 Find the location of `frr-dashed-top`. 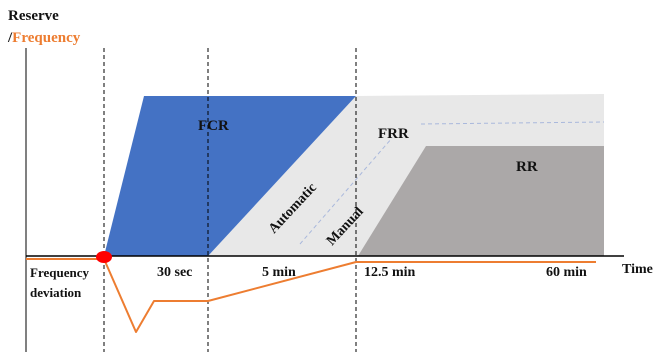

frr-dashed-top is located at coordinates (512, 123).